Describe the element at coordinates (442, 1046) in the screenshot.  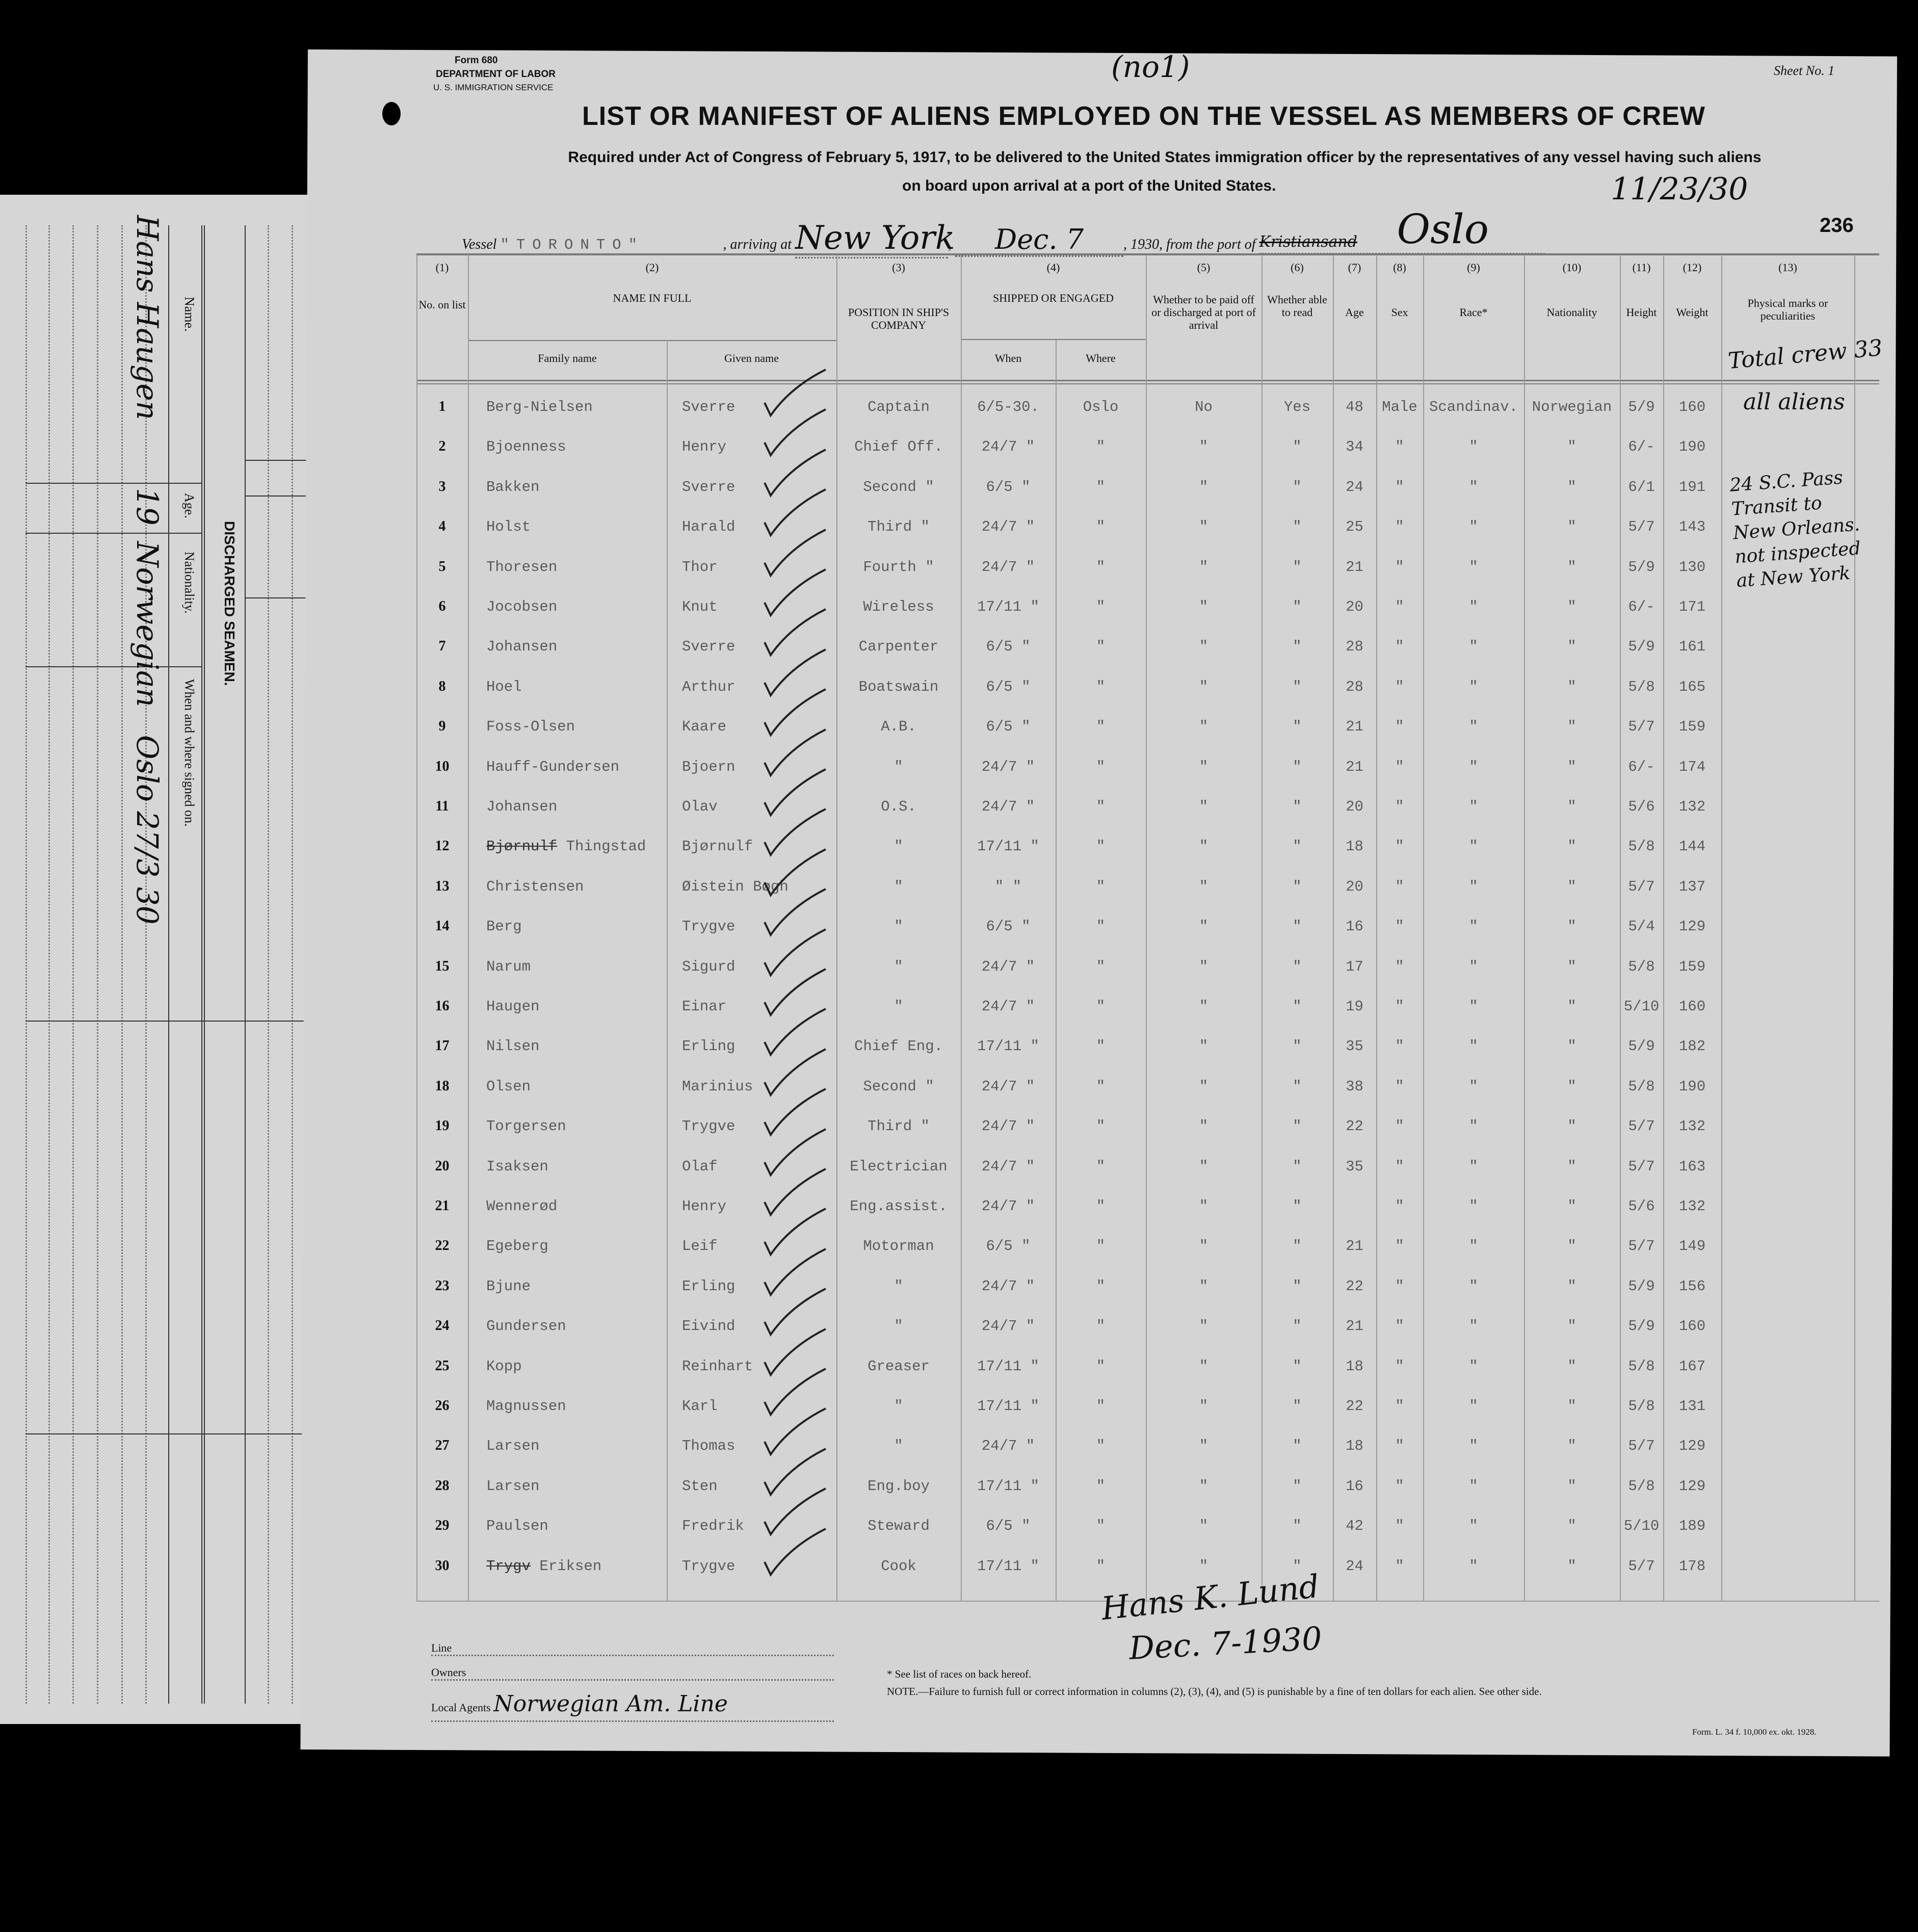
I see `row-number: 17` at that location.